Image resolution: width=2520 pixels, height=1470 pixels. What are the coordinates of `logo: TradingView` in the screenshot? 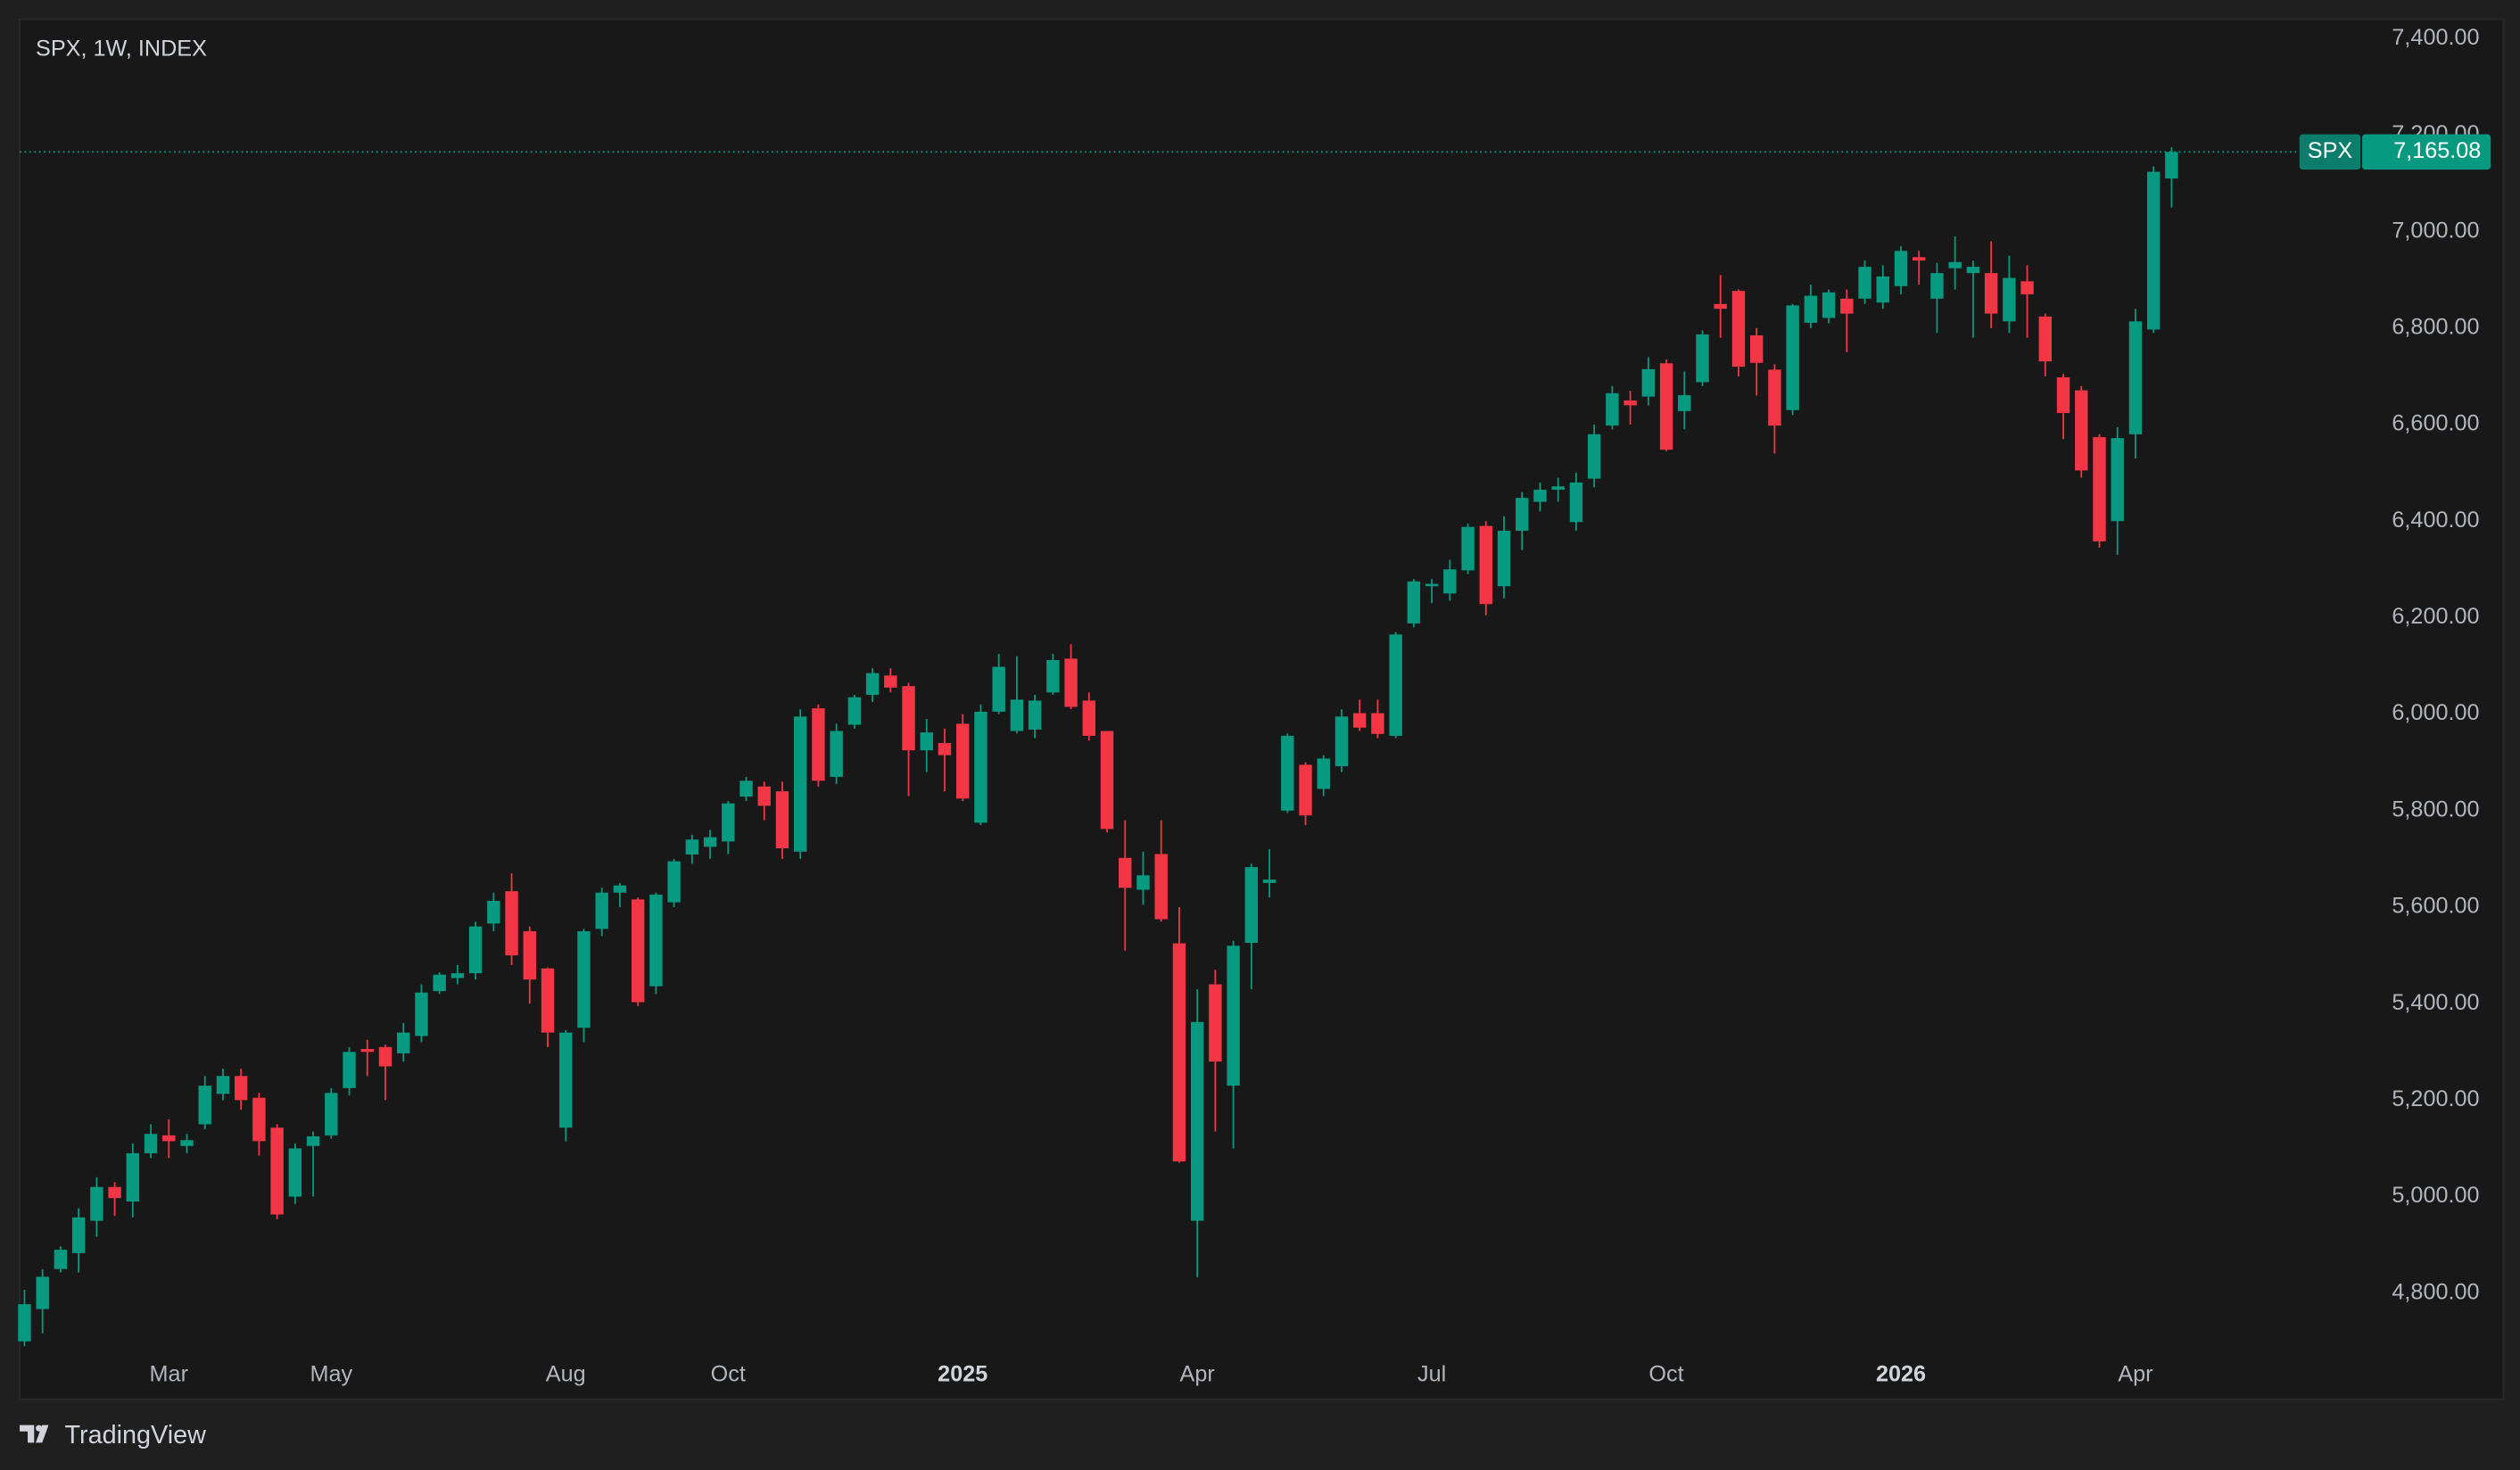 It's located at (113, 1435).